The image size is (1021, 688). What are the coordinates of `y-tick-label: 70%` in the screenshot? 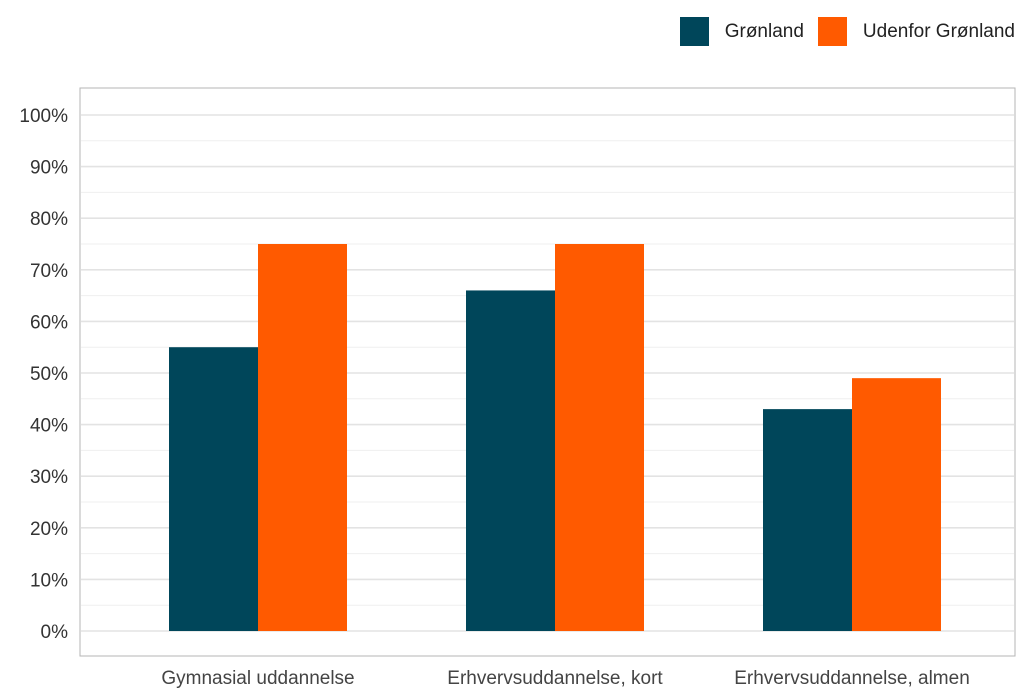 It's located at (49, 271).